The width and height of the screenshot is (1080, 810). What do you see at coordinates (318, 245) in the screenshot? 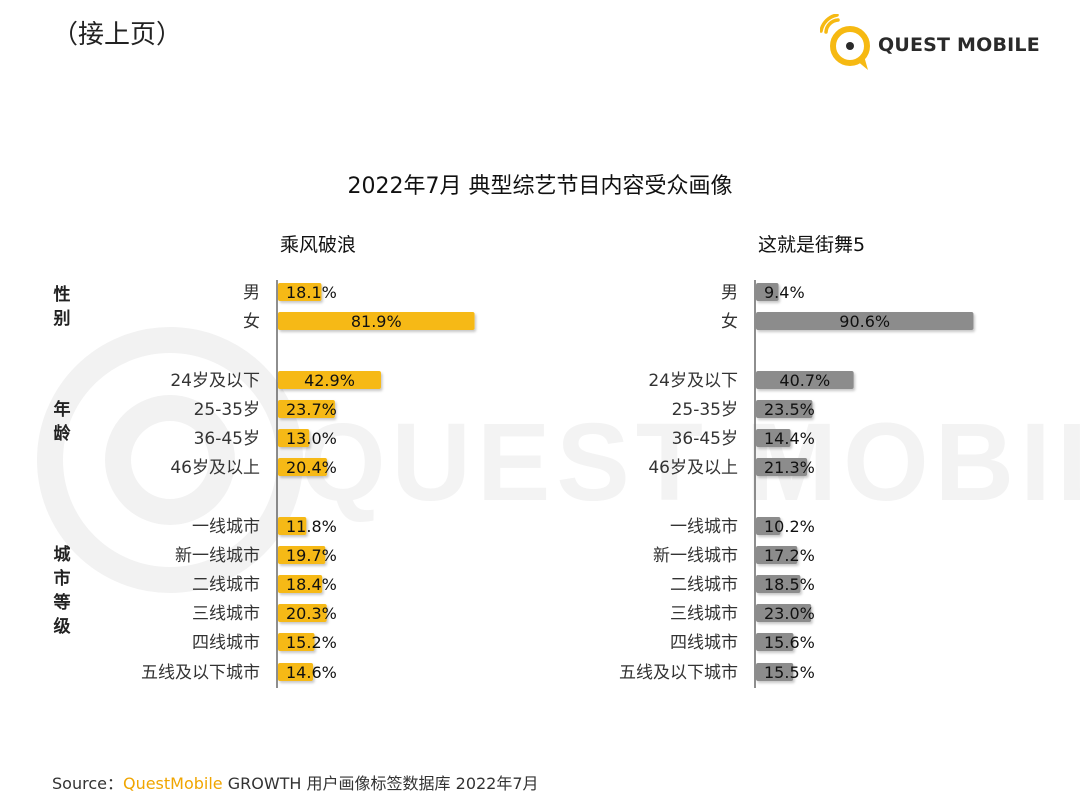
I see `panel-title-1: 乘风破浪` at bounding box center [318, 245].